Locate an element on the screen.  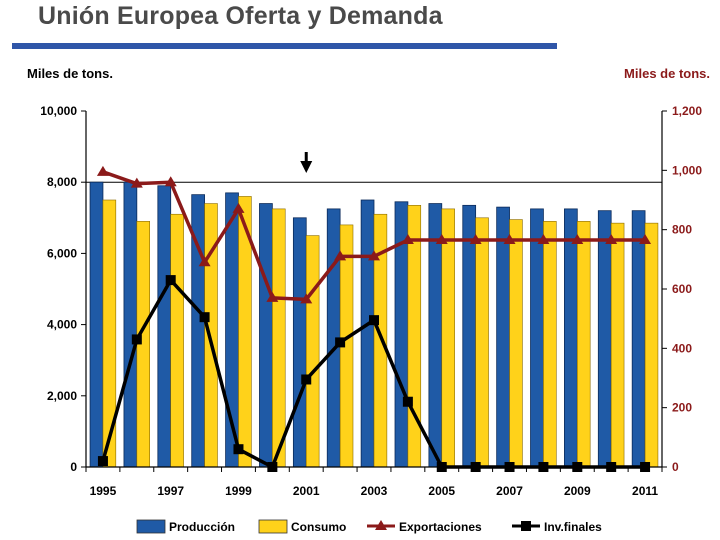
left-tick-label: 0 is located at coordinates (73, 467).